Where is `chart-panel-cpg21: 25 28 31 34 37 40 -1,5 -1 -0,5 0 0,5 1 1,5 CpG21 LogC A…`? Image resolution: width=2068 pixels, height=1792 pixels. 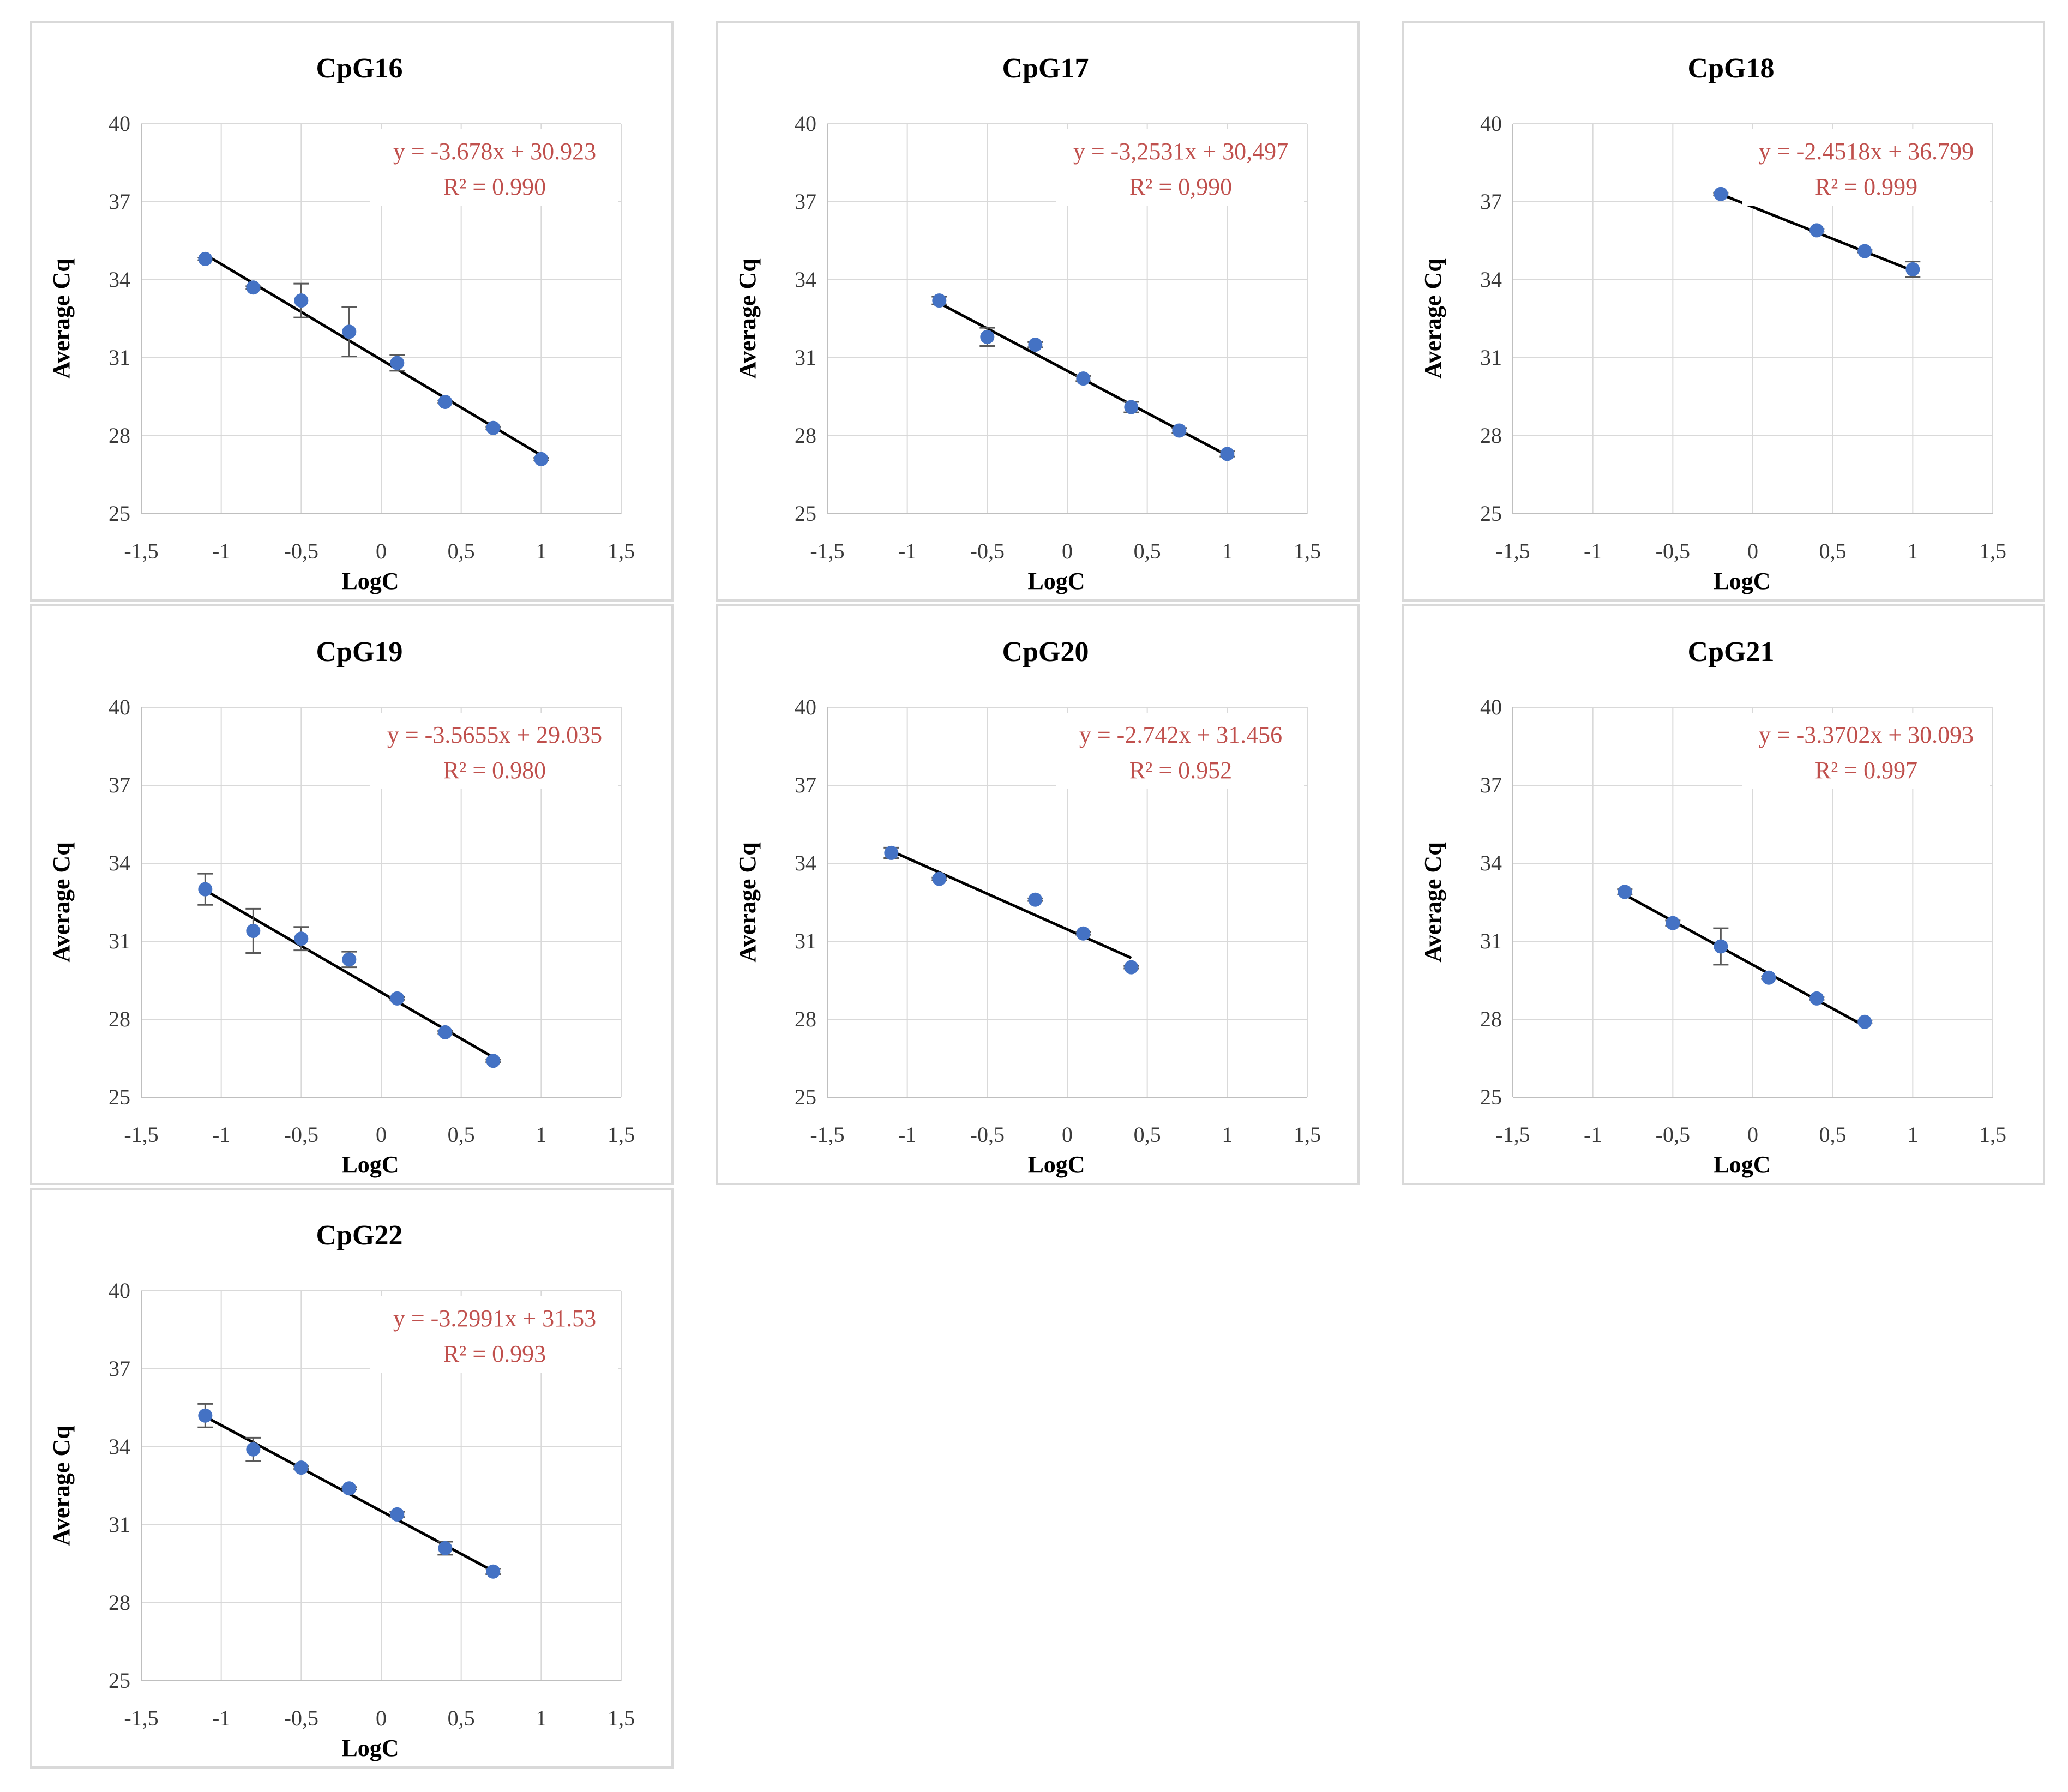 chart-panel-cpg21: 25 28 31 34 37 40 -1,5 -1 -0,5 0 0,5 1 1,5 CpG21 LogC A… is located at coordinates (1723, 894).